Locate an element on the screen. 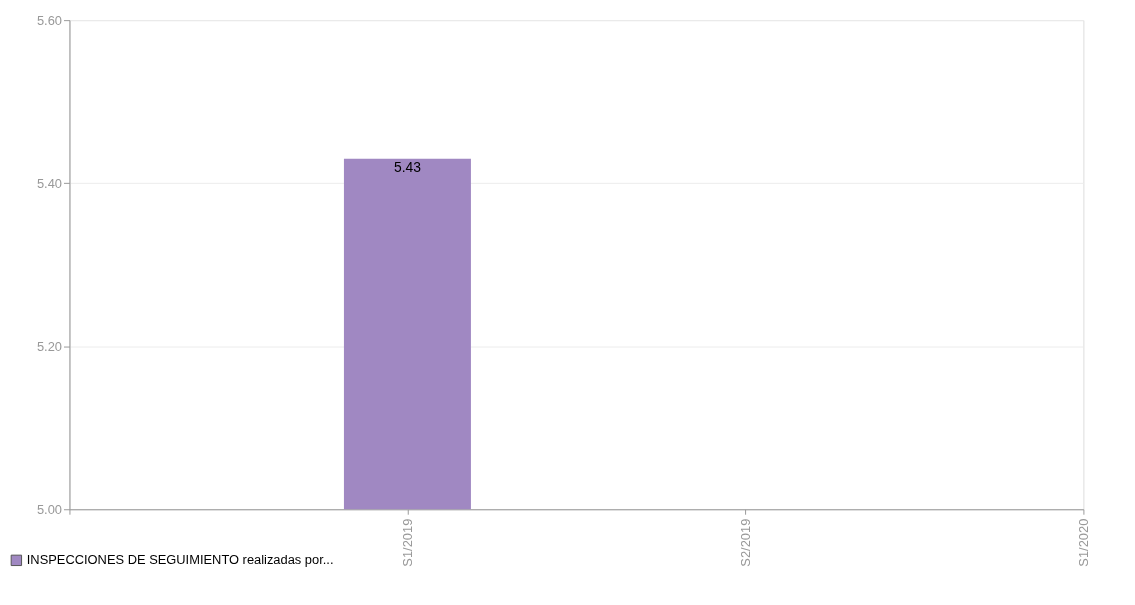 This screenshot has height=605, width=1135. data-label: 5.43 is located at coordinates (407, 166).